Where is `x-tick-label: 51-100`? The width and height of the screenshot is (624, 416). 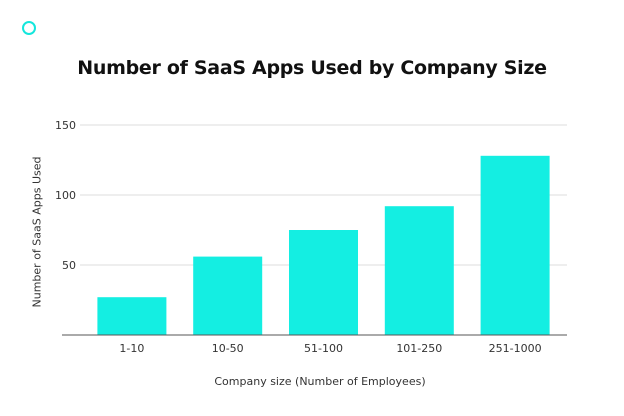
x-tick-label: 51-100 is located at coordinates (323, 348).